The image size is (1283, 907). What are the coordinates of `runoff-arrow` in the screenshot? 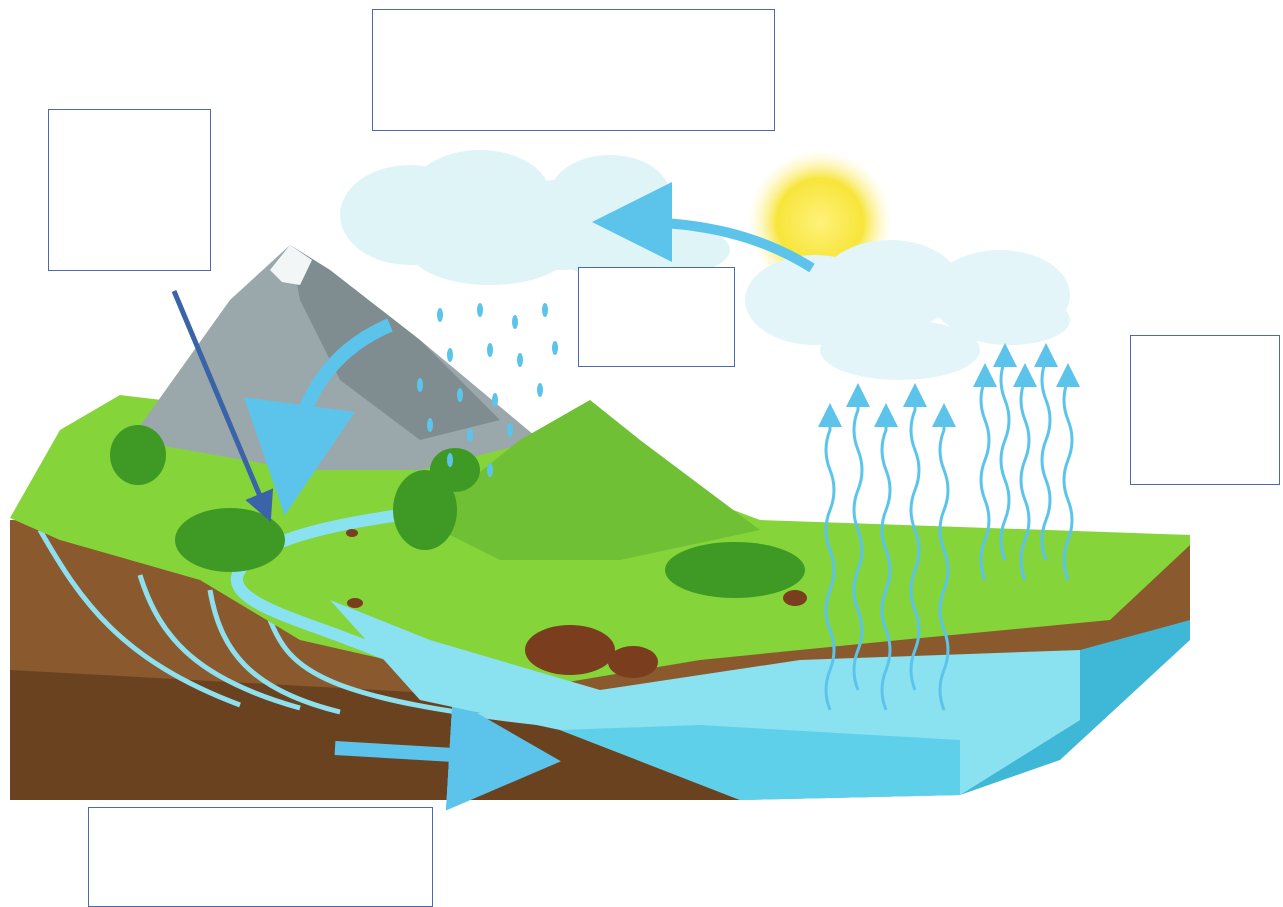 It's located at (318, 417).